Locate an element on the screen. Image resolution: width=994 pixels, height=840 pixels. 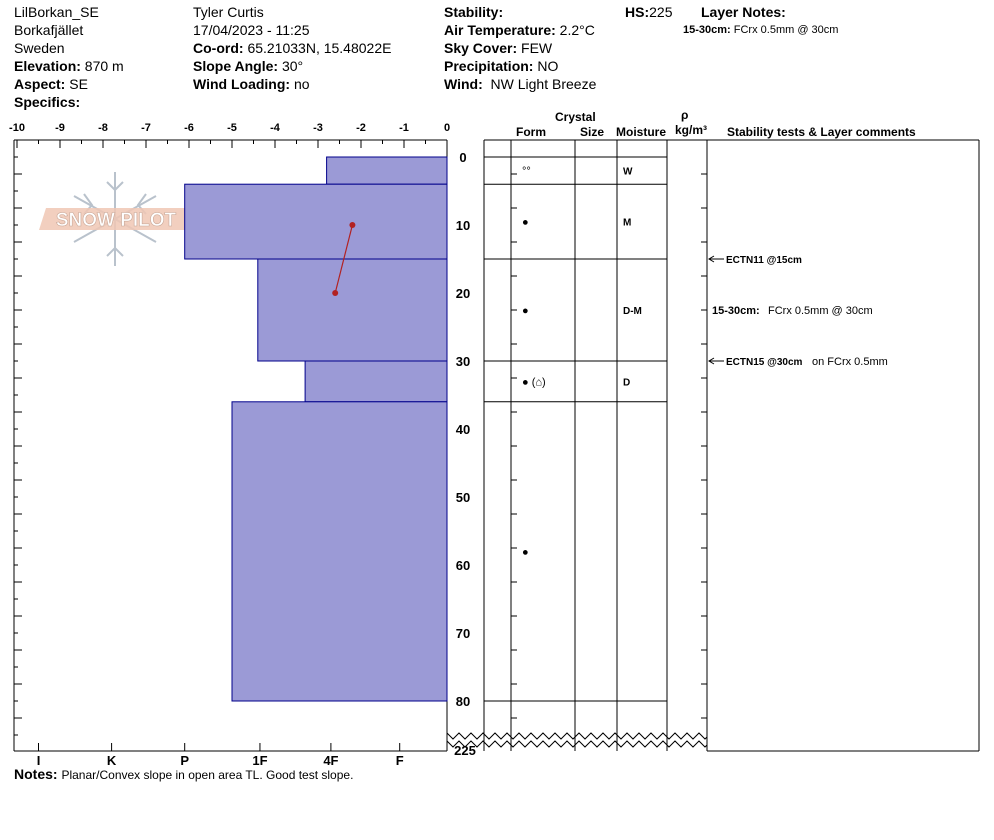
slope-row: Slope Angle: 30° is located at coordinates (248, 66).